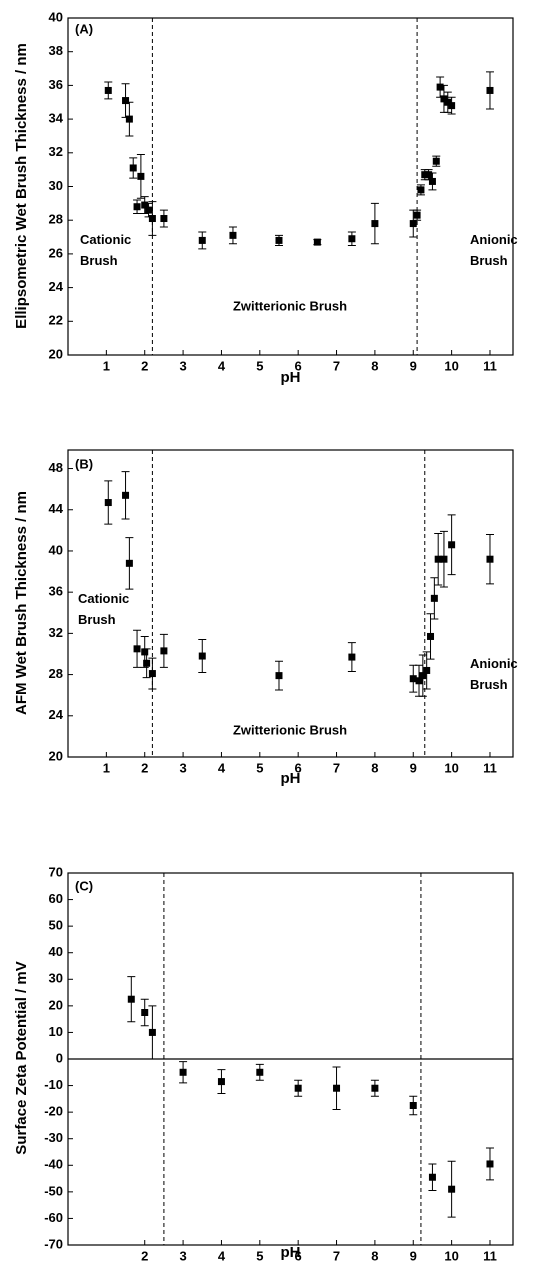 The image size is (533, 1261). Describe the element at coordinates (53, 1243) in the screenshot. I see `y-tick-label: -70` at that location.